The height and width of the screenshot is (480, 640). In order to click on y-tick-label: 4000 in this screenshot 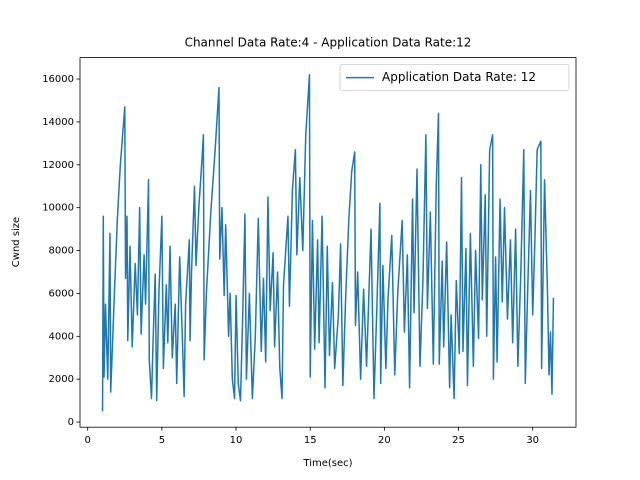, I will do `click(61, 336)`.